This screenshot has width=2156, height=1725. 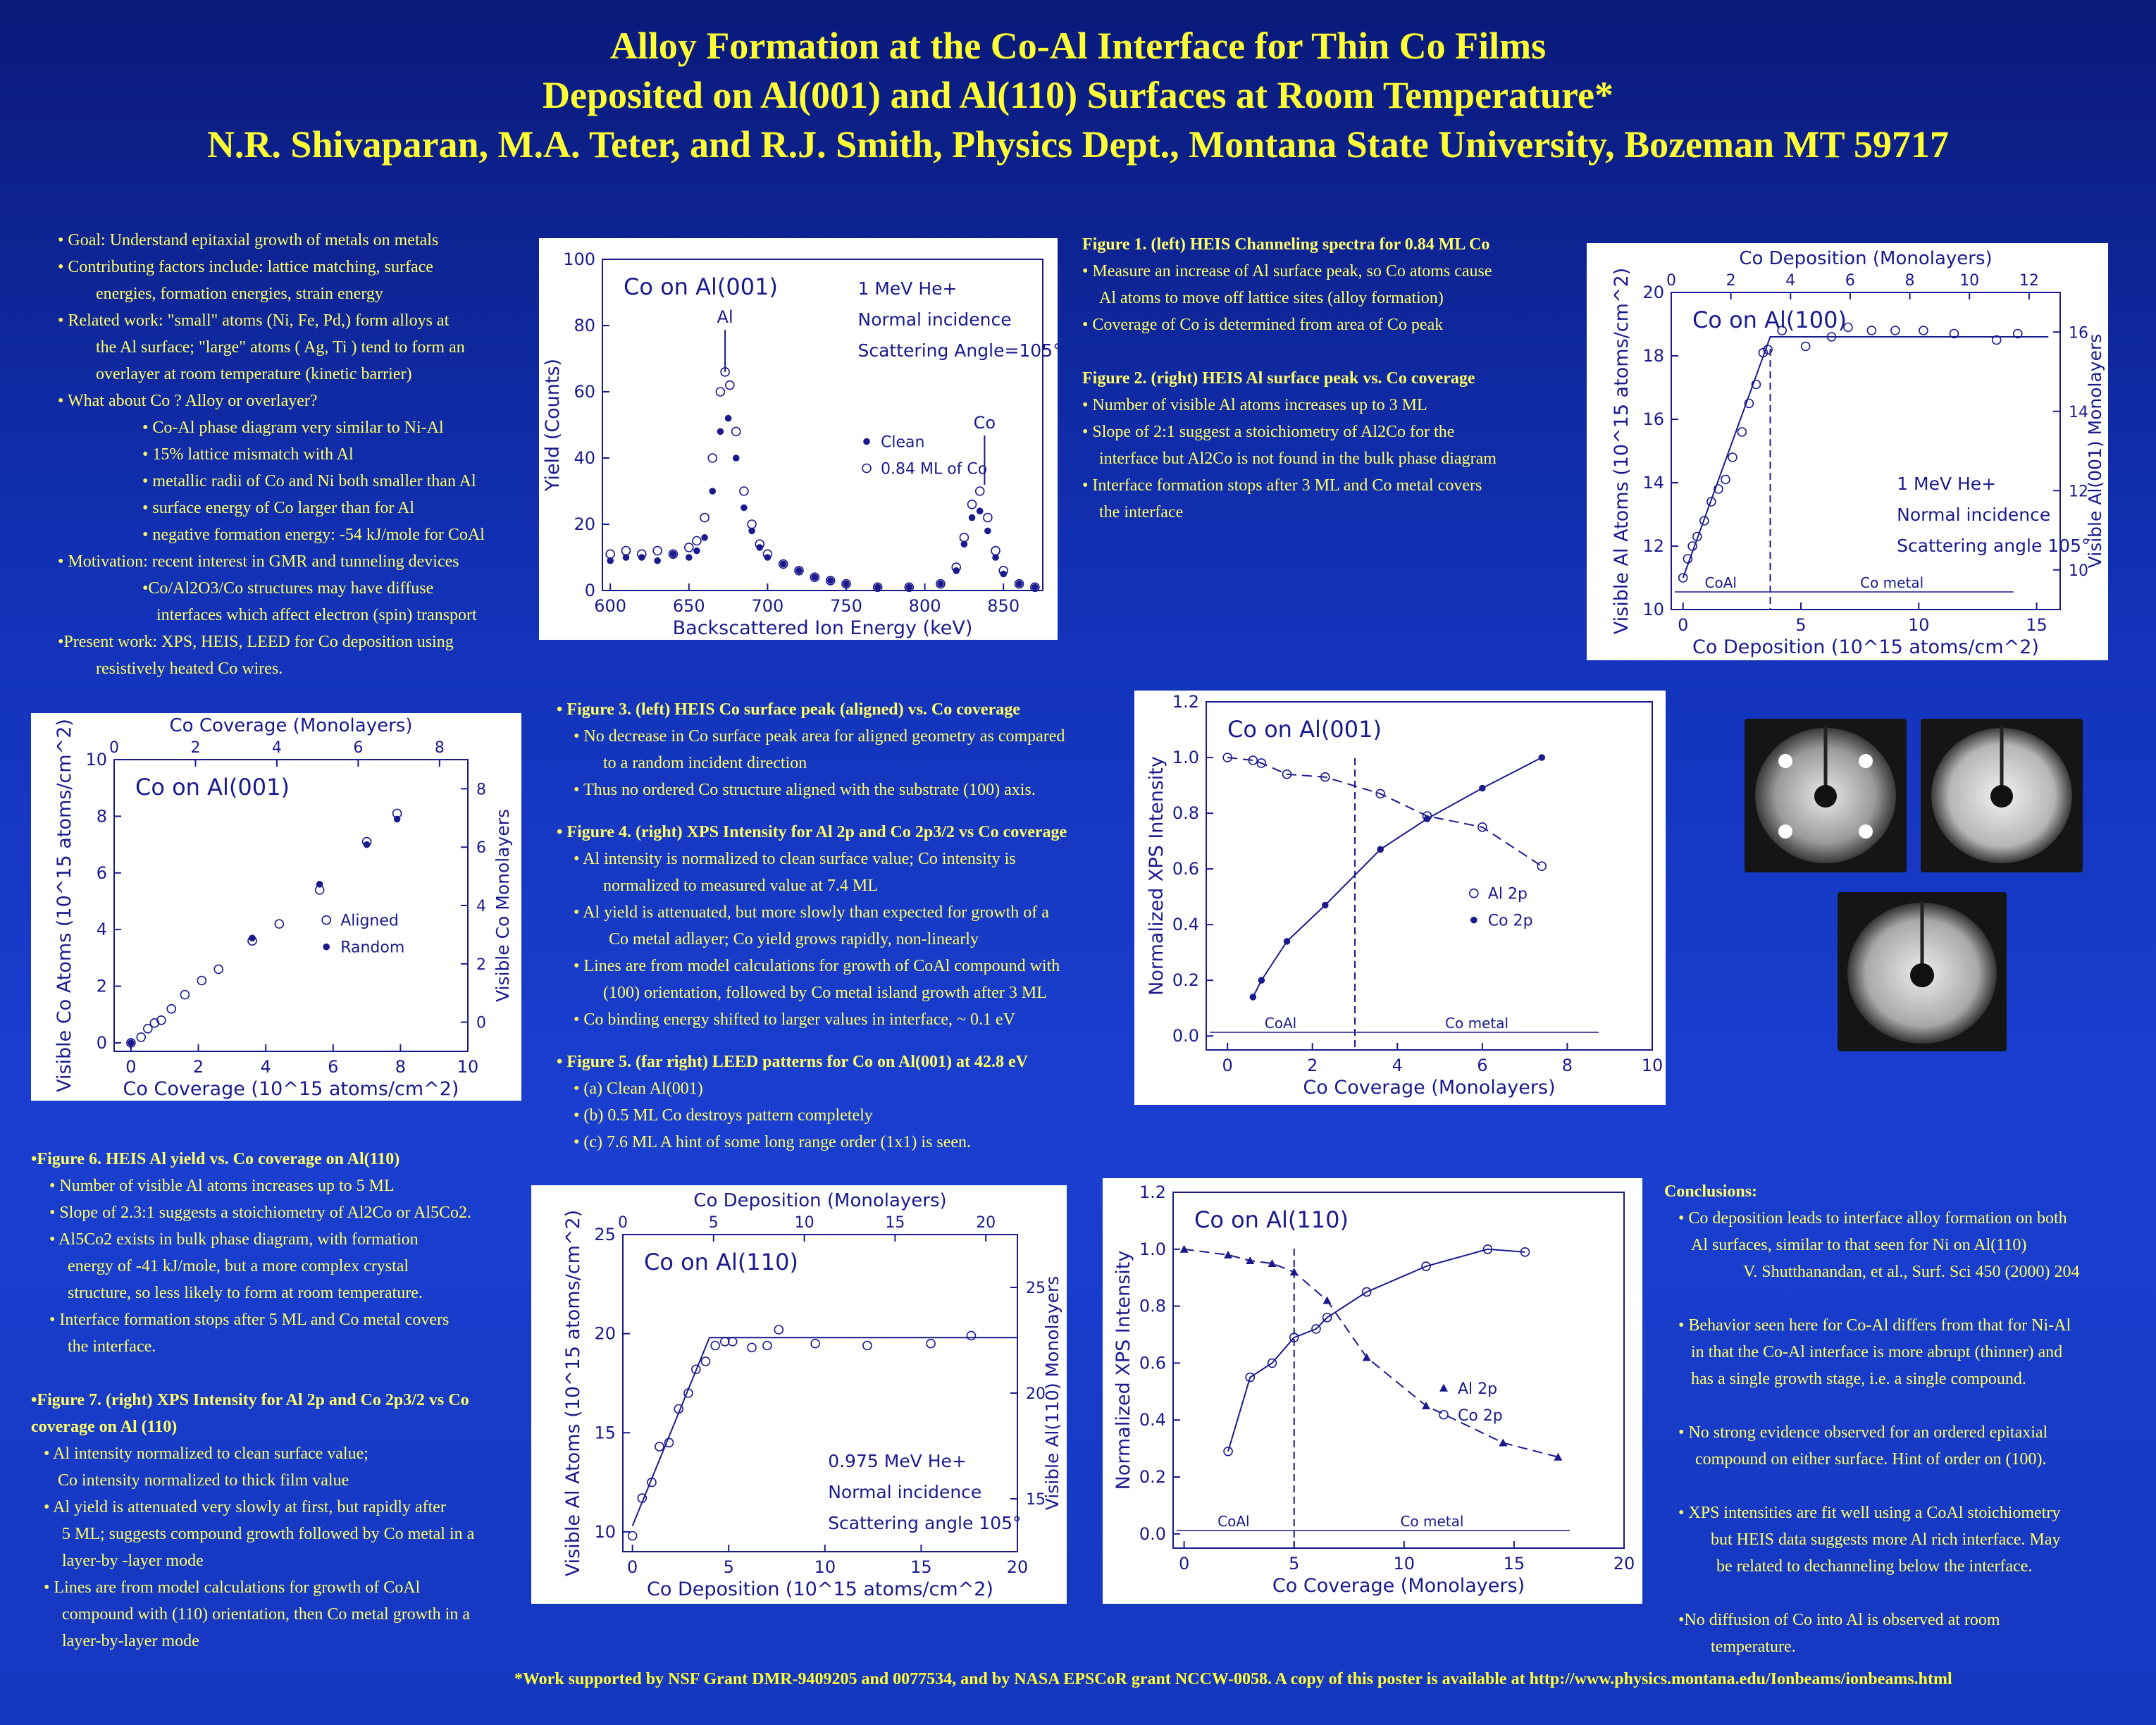 I want to click on y-axis-label: Normalized XPS Intensity, so click(x=1156, y=876).